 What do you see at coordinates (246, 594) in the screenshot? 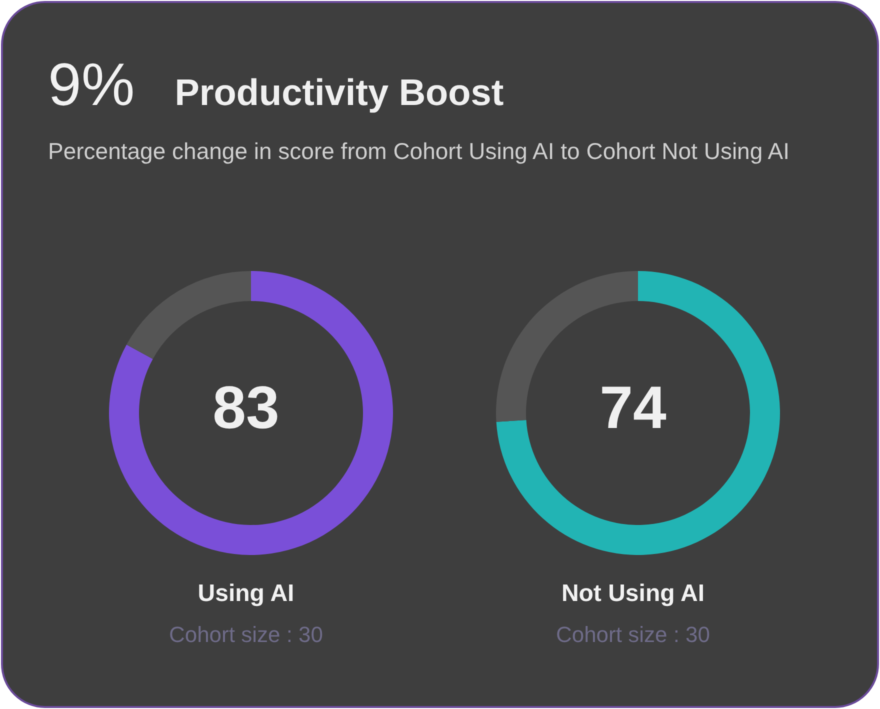
I see `text: Using AI` at bounding box center [246, 594].